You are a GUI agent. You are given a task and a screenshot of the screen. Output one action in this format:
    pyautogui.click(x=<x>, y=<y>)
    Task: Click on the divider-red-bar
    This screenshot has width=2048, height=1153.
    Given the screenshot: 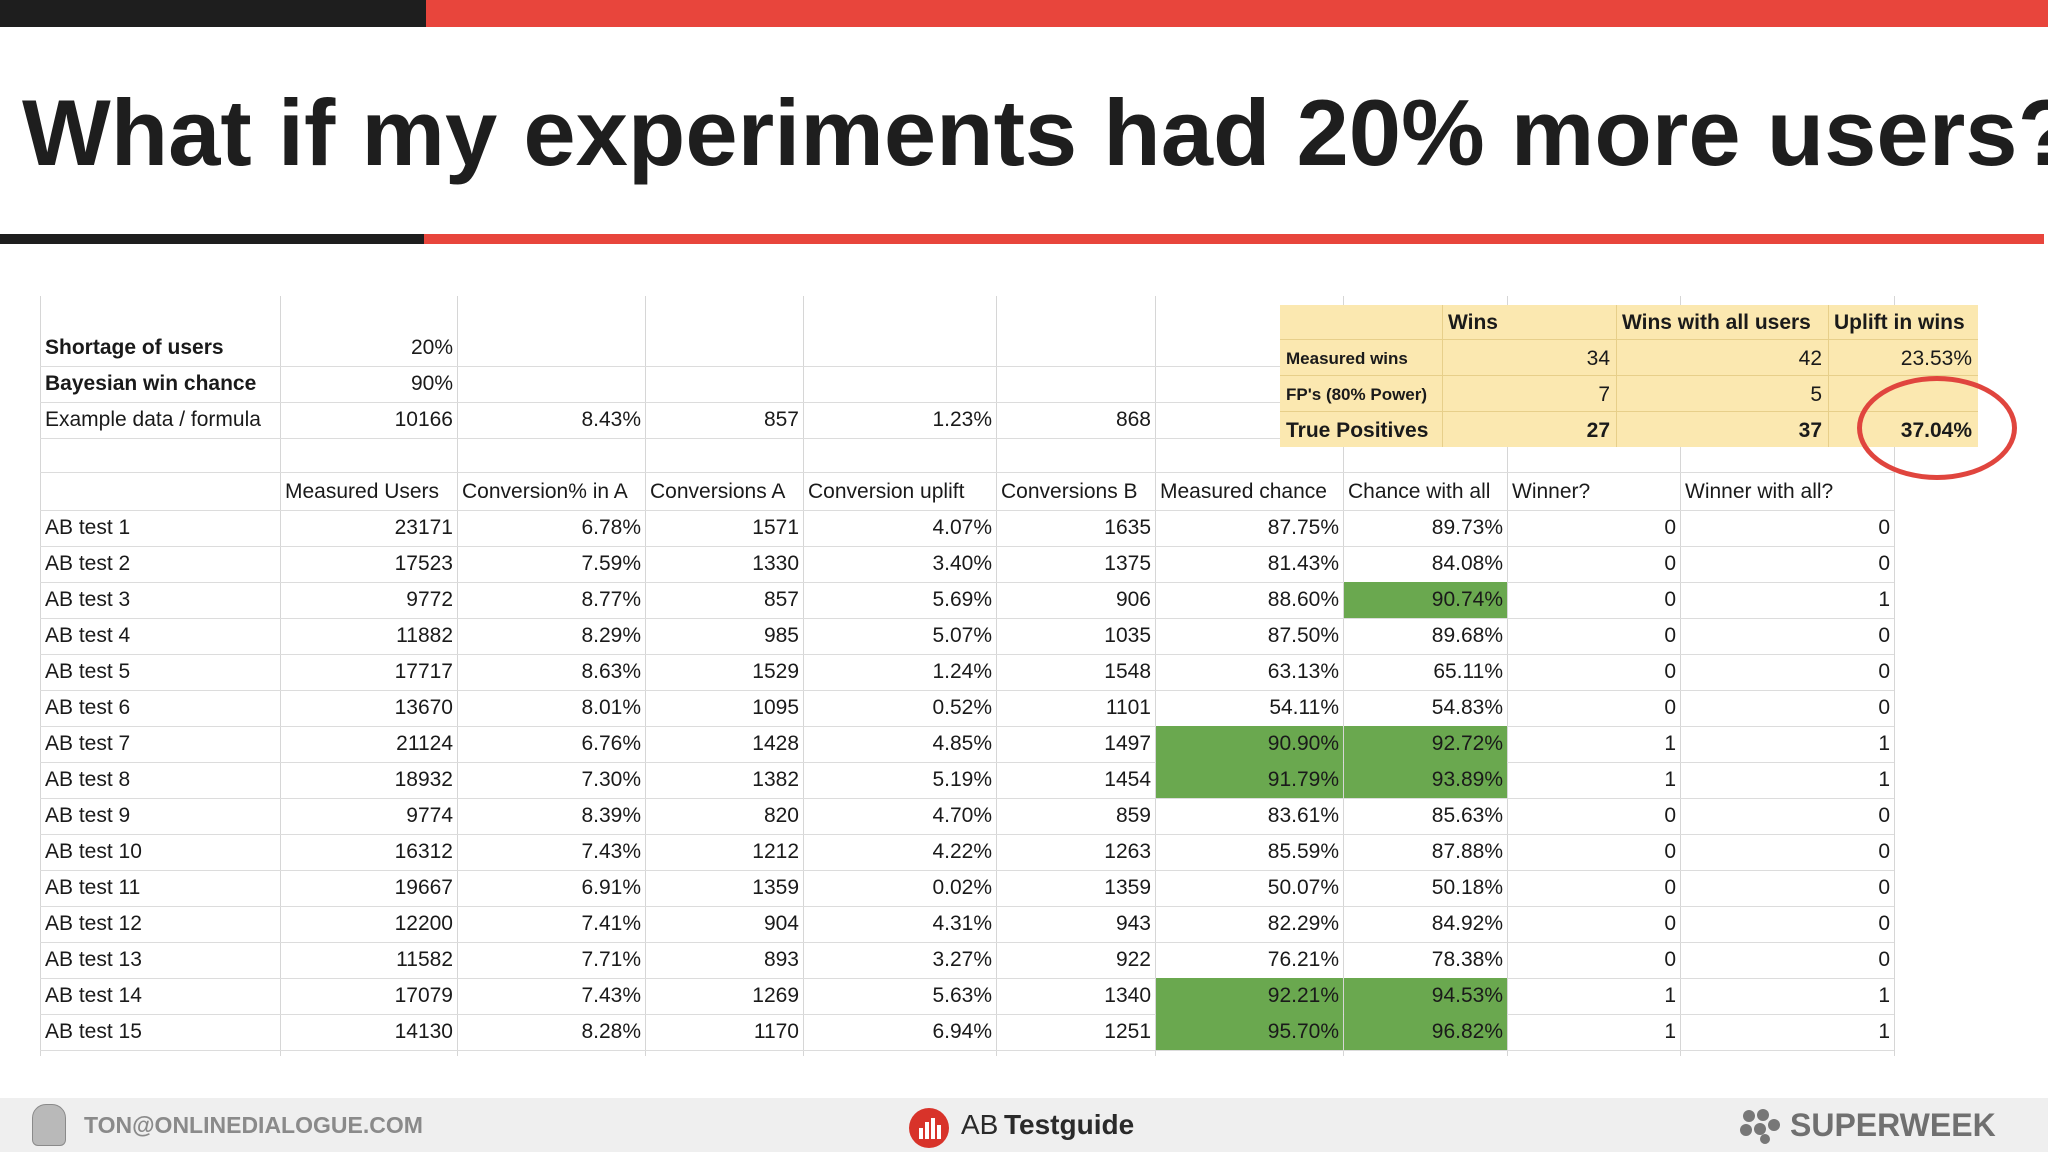 What is the action you would take?
    pyautogui.click(x=1234, y=239)
    